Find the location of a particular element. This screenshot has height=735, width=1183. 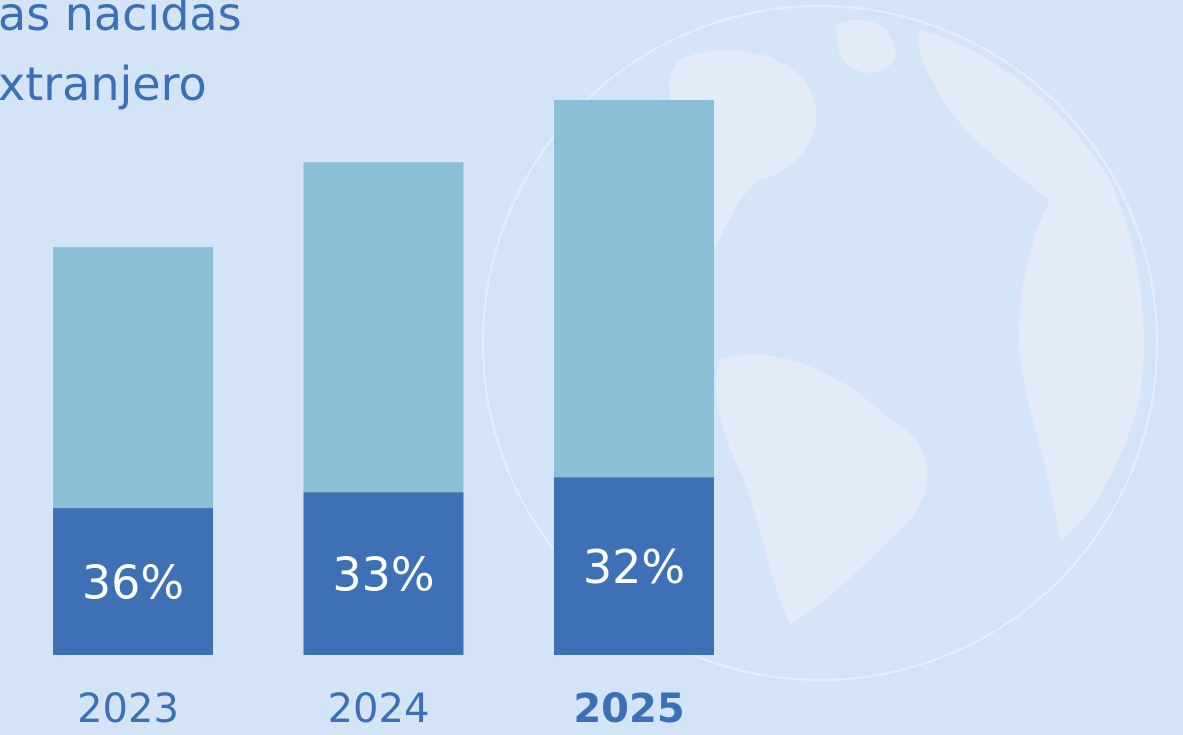

chart-title: xtranjero is located at coordinates (103, 84).